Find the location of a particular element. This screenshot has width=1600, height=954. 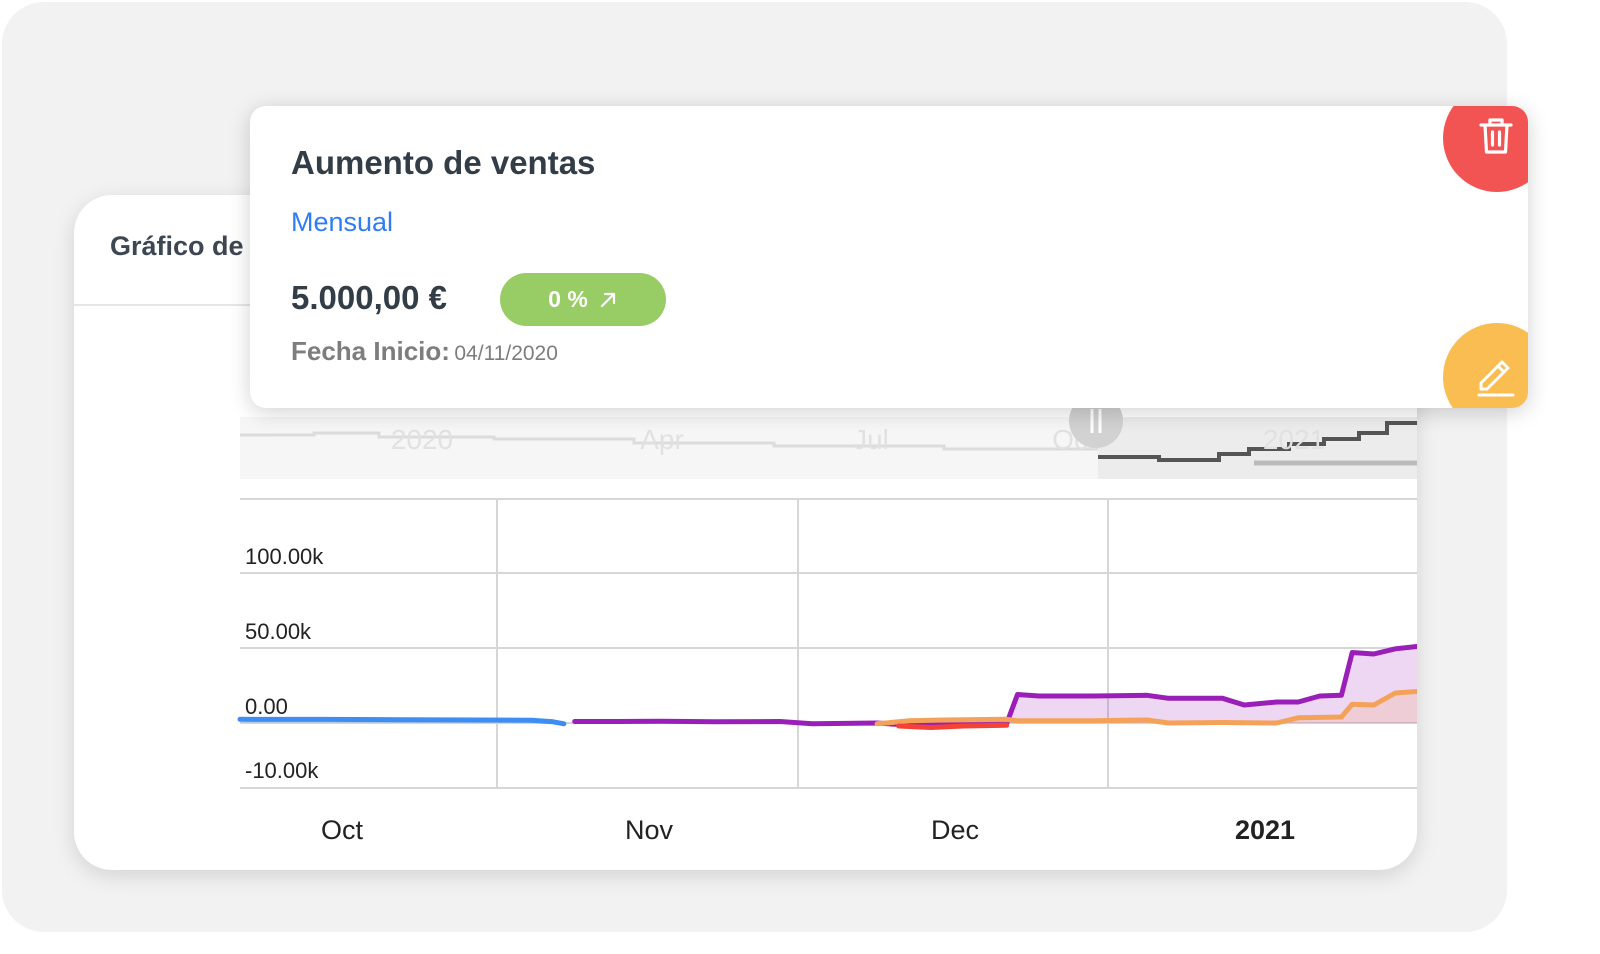

x-tick-label: Dec is located at coordinates (955, 830).